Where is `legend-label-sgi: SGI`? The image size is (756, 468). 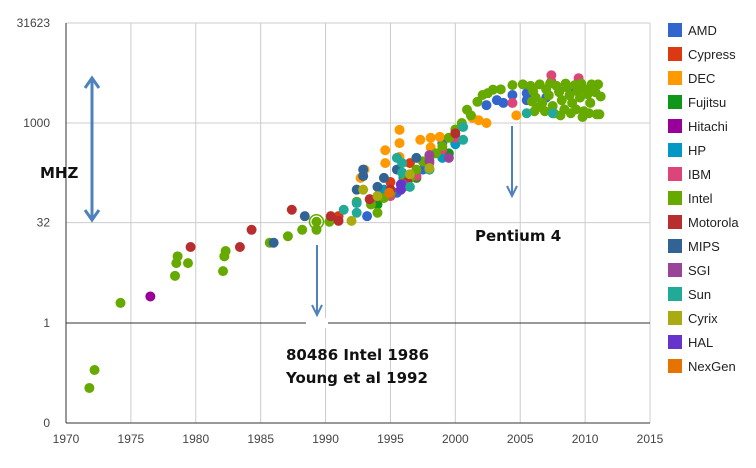 legend-label-sgi: SGI is located at coordinates (699, 270).